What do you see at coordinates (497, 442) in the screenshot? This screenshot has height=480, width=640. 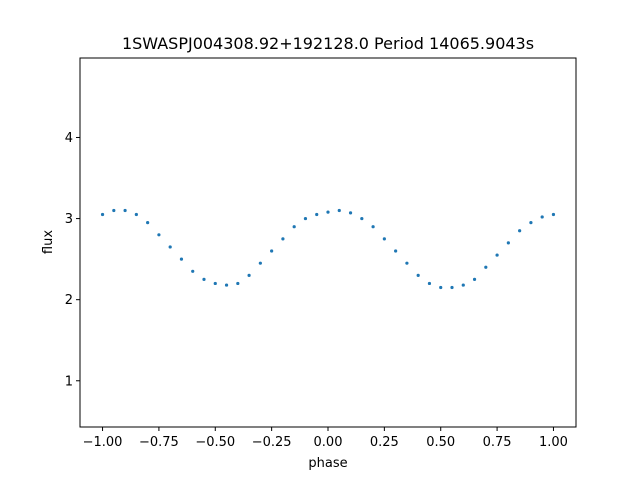 I see `x-tick-label: 0.75` at bounding box center [497, 442].